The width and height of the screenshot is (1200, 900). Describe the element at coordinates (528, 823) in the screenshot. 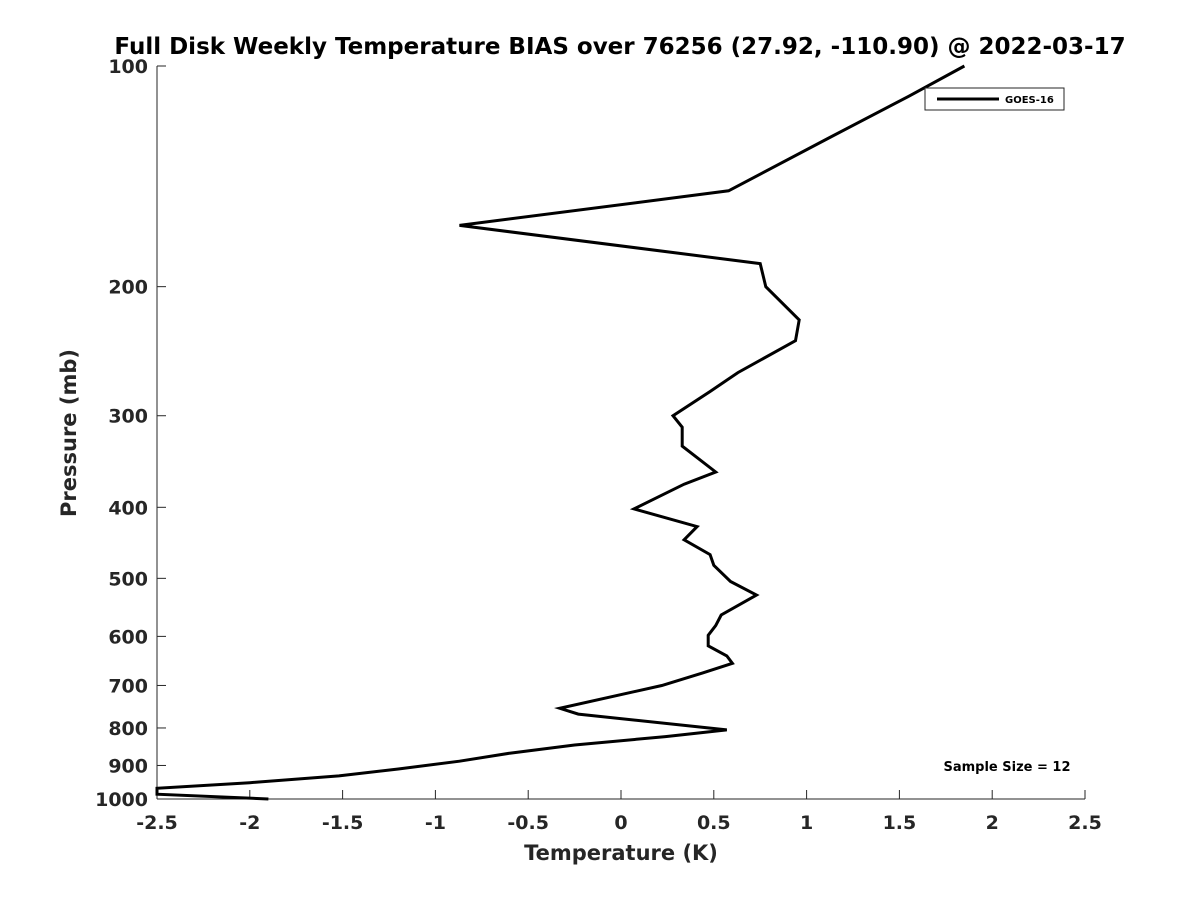

I see `x-tick-label: -0.5` at that location.